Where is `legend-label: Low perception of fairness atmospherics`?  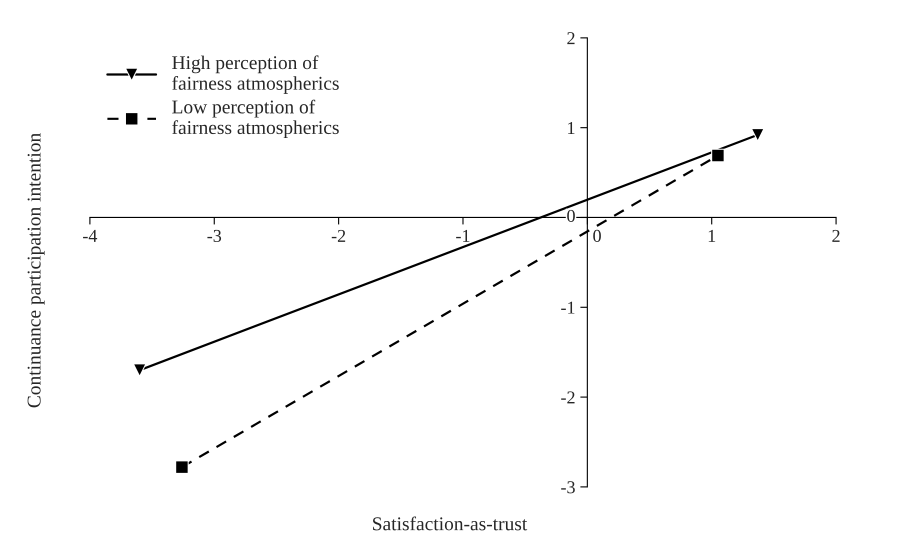
legend-label: Low perception of fairness atmospherics is located at coordinates (255, 119).